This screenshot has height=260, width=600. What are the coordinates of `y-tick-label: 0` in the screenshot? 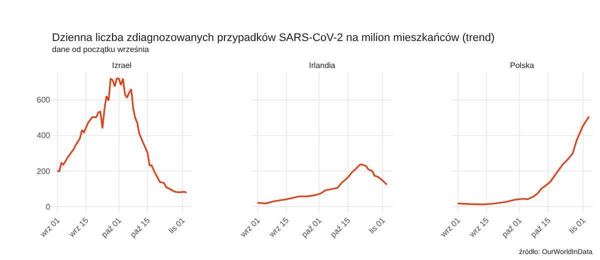 It's located at (48, 207).